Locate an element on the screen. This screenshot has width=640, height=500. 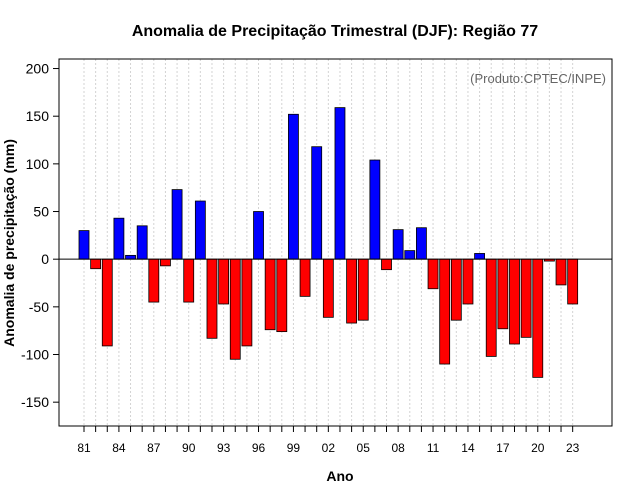
bar-1991 is located at coordinates (200, 230).